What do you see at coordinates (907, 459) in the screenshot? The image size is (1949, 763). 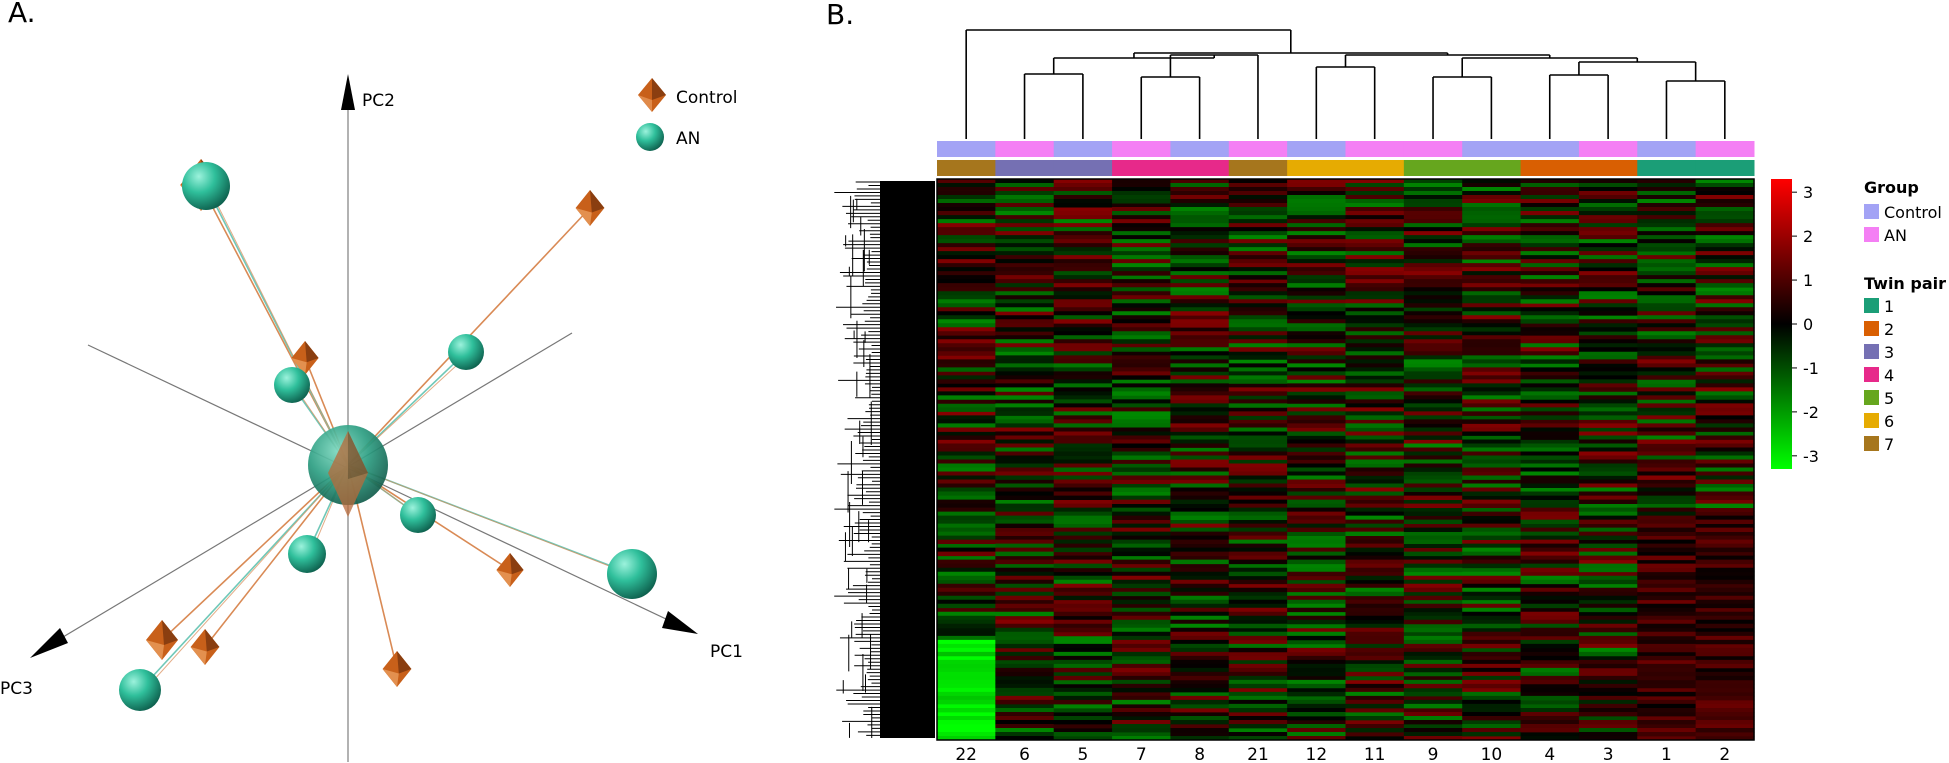 I see `row-dendrogram-leaves` at bounding box center [907, 459].